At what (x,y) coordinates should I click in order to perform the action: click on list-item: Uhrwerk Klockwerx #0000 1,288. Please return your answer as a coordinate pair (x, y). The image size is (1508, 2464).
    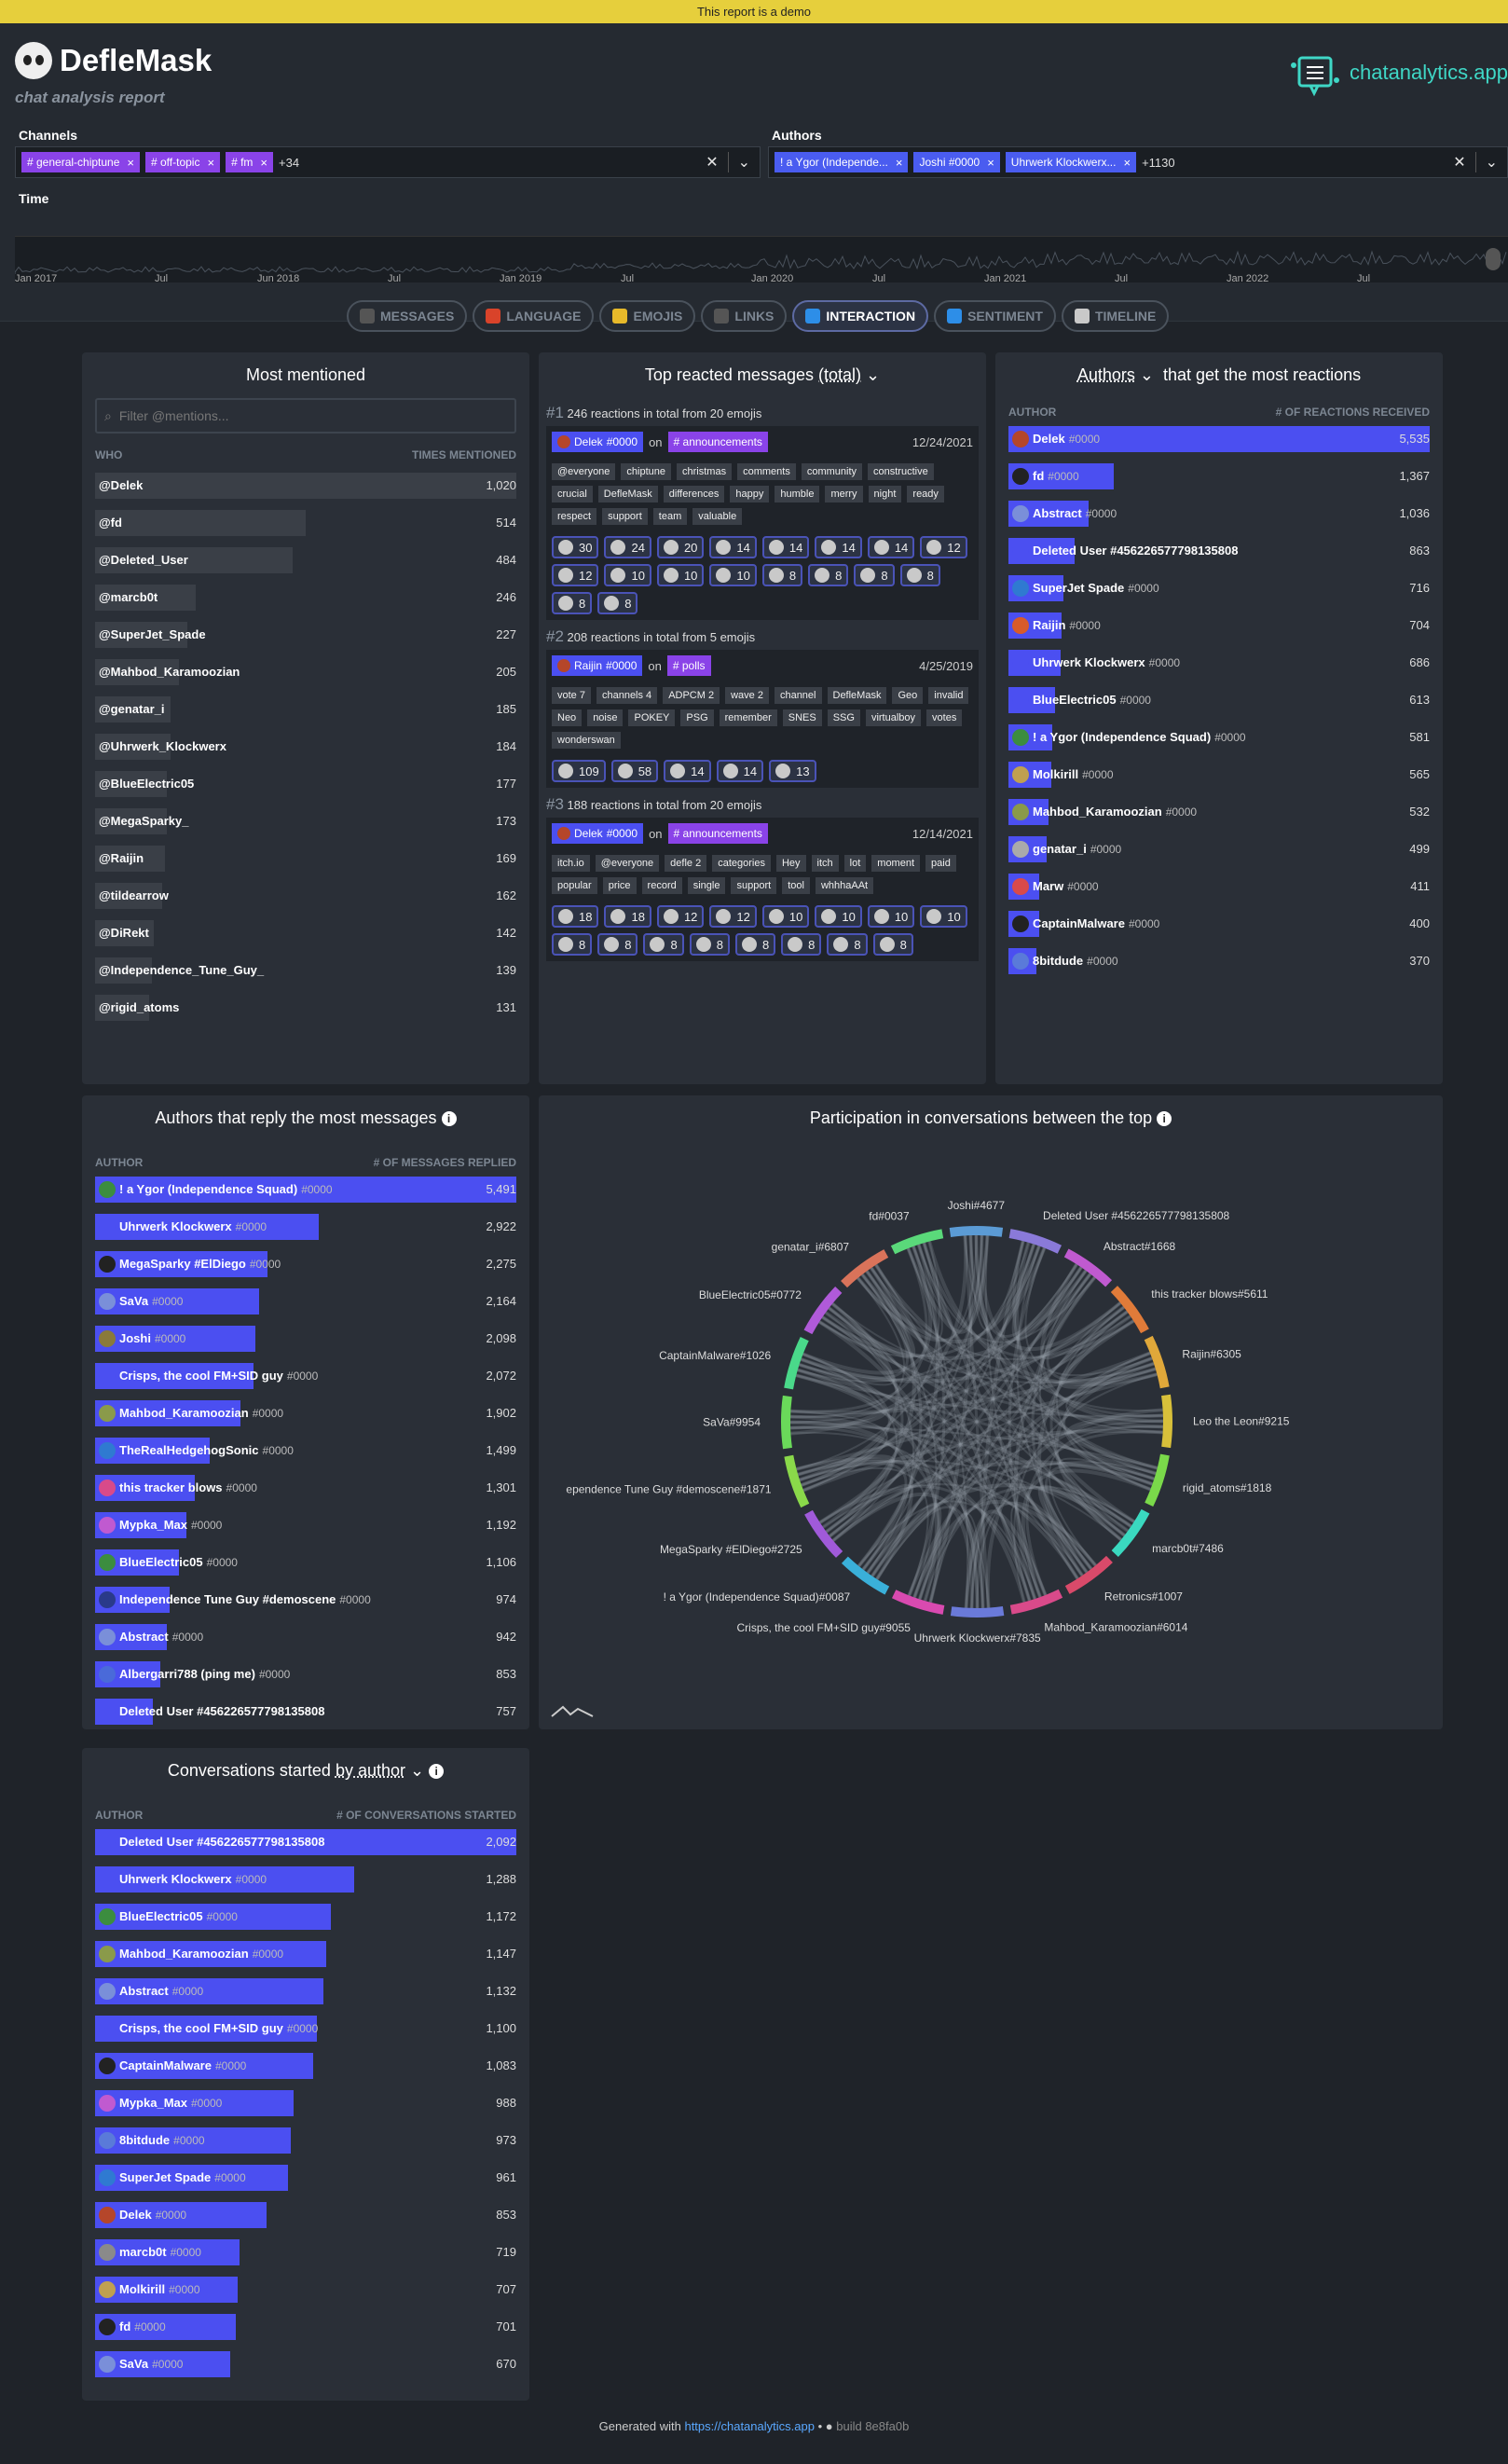
    Looking at the image, I should click on (305, 1879).